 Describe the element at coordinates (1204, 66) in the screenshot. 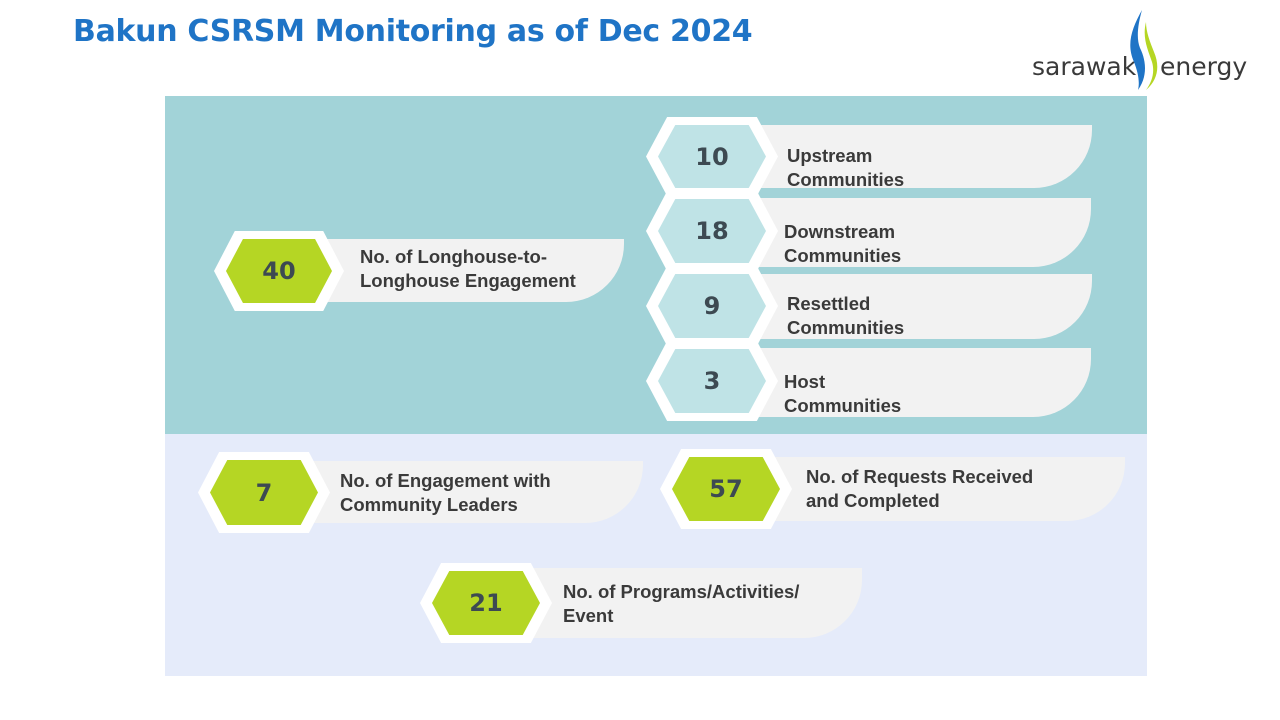

I see `logo-text-right: energy` at that location.